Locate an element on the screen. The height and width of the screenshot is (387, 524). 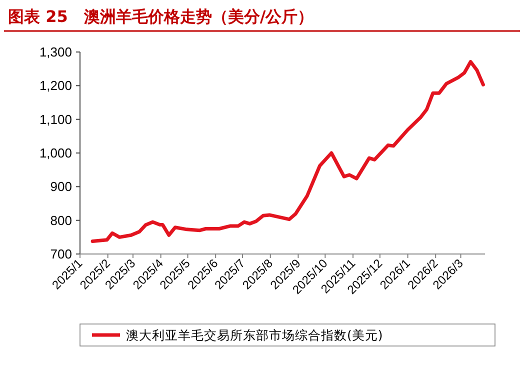
y-tick-label: 1,200 is located at coordinates (55, 86).